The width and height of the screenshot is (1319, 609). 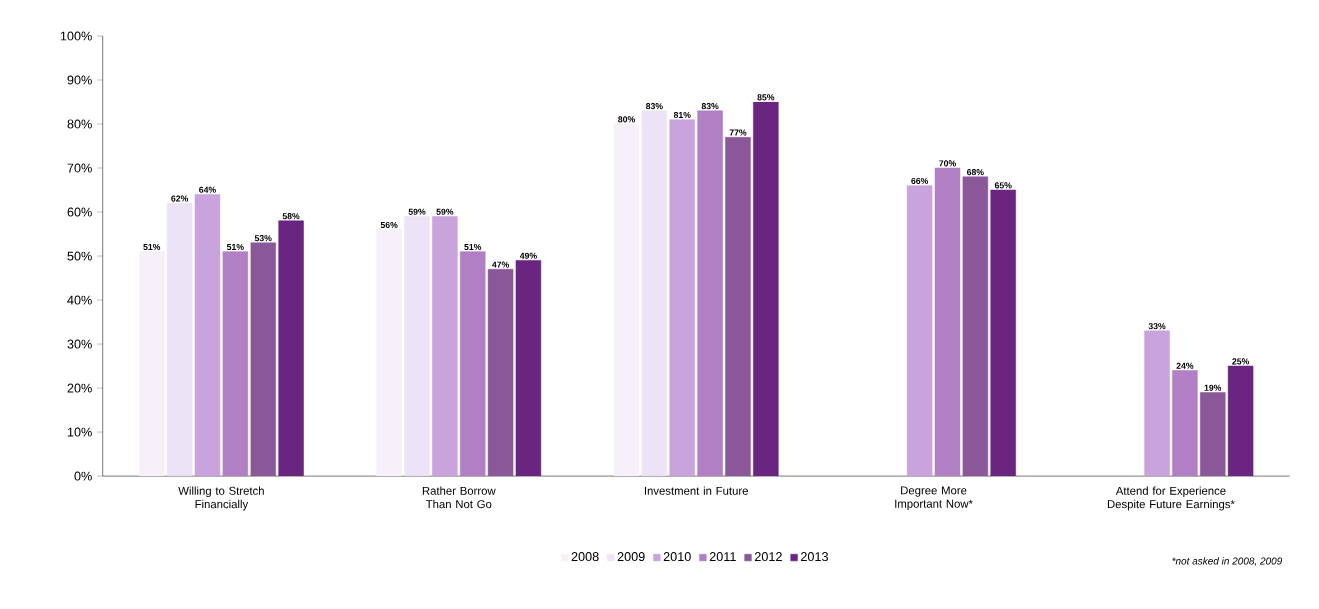 What do you see at coordinates (947, 163) in the screenshot?
I see `data-label: 70%` at bounding box center [947, 163].